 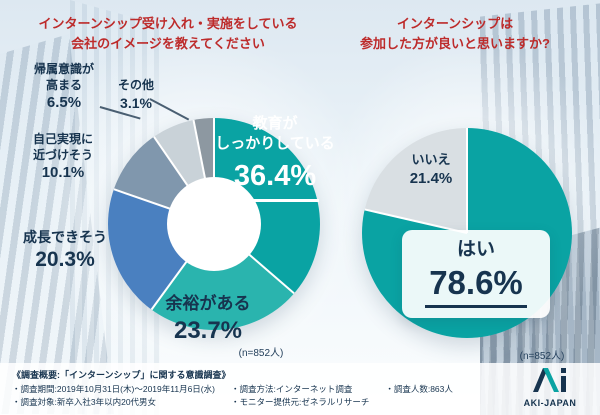 What do you see at coordinates (64, 103) in the screenshot?
I see `segment-value-belonging: 6.5%` at bounding box center [64, 103].